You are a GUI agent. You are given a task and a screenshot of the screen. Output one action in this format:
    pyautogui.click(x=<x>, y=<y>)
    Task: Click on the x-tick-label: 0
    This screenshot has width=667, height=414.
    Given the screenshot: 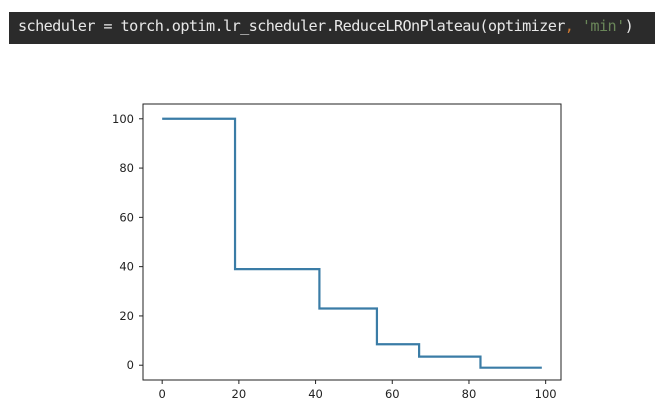 What is the action you would take?
    pyautogui.click(x=162, y=394)
    